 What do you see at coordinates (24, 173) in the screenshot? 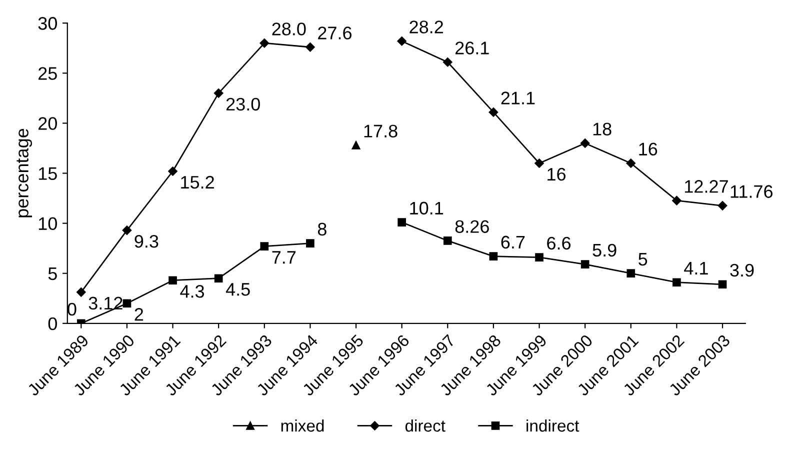
I see `y-axis-title: percentage` at bounding box center [24, 173].